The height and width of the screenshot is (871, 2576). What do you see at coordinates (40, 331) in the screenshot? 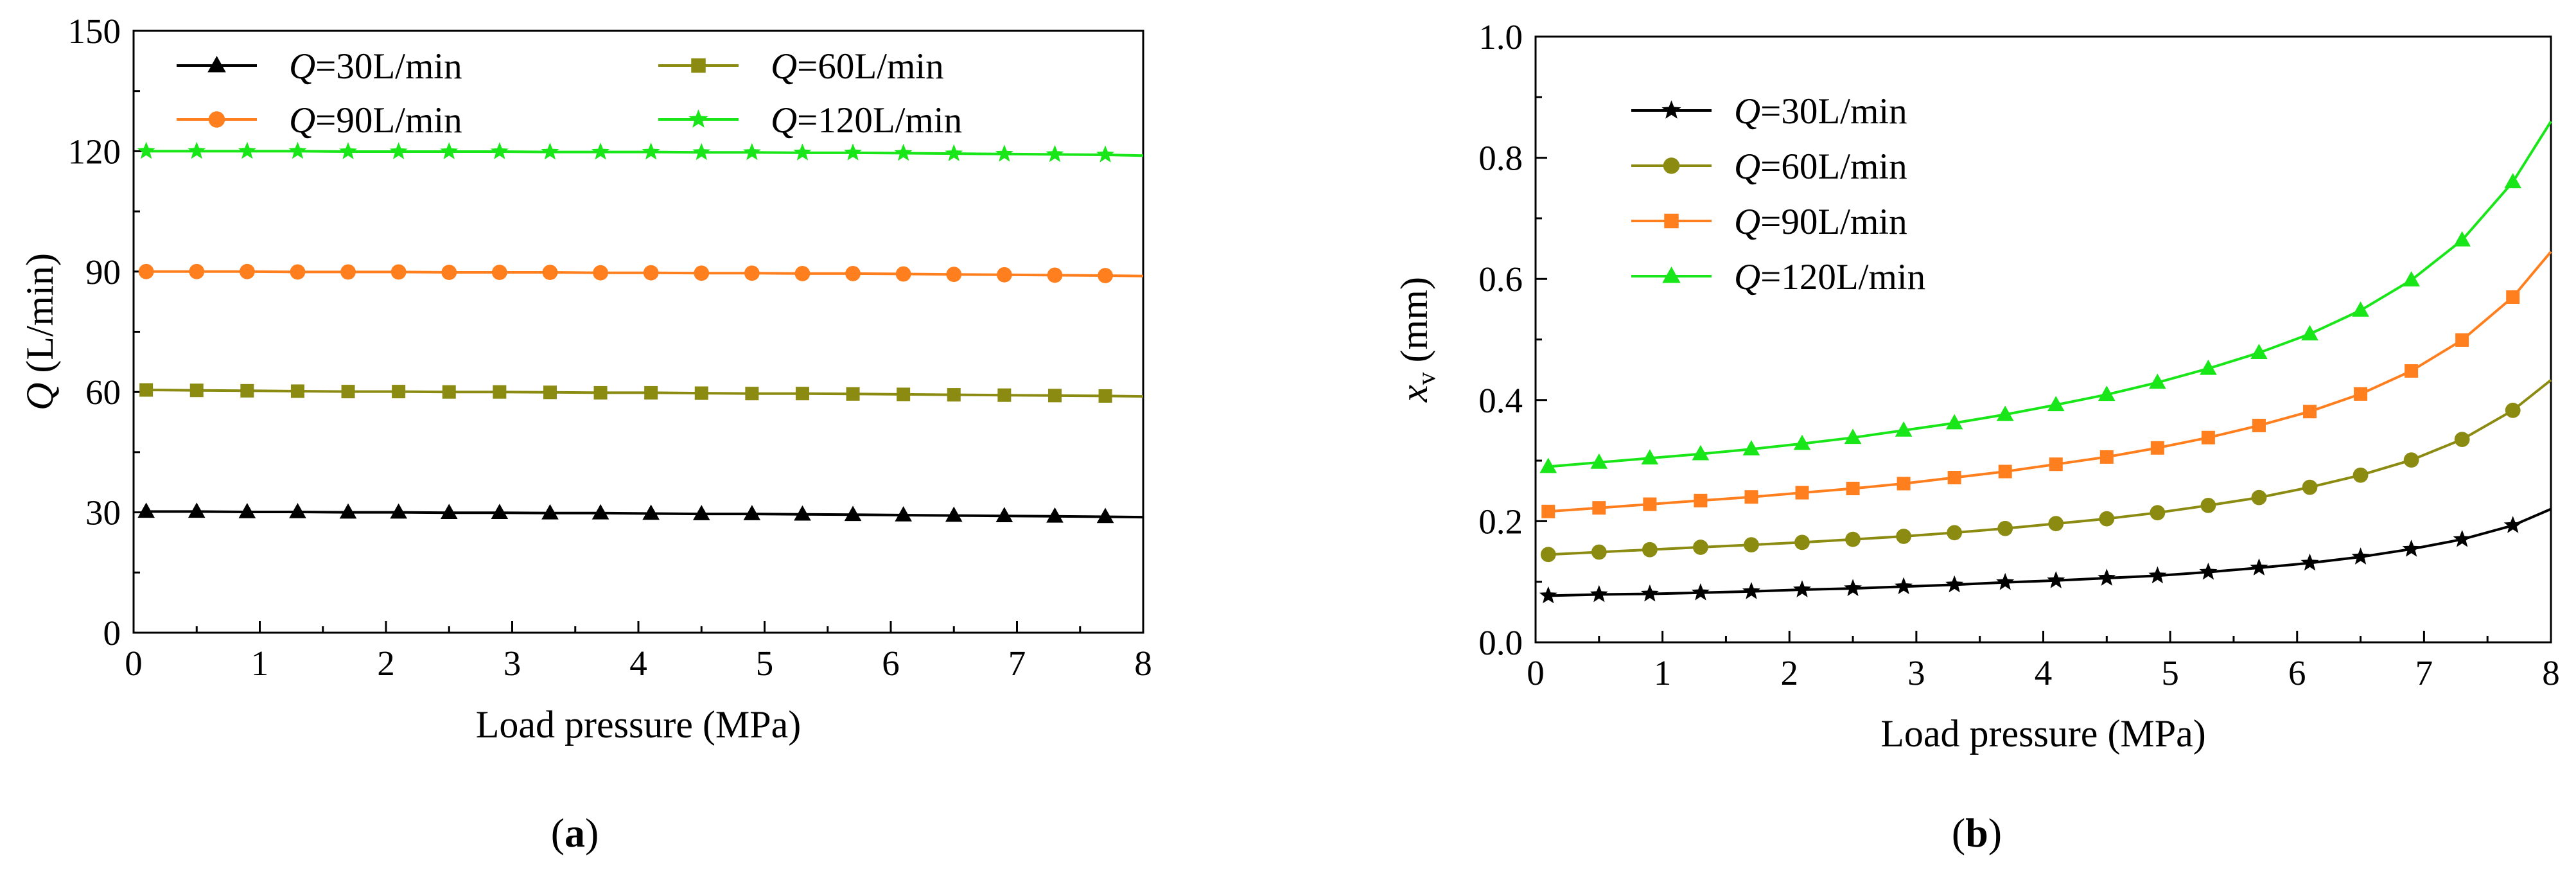
I see `y-axis-label: Q (L/min)` at bounding box center [40, 331].